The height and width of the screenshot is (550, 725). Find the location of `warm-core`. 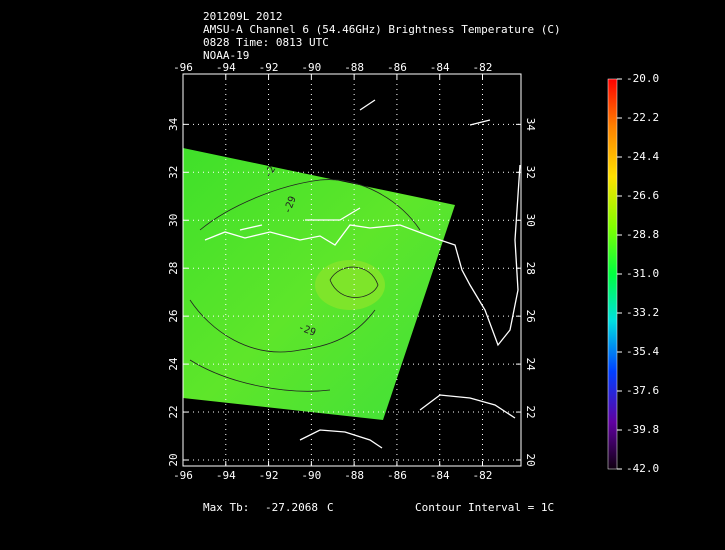

warm-core is located at coordinates (350, 285).